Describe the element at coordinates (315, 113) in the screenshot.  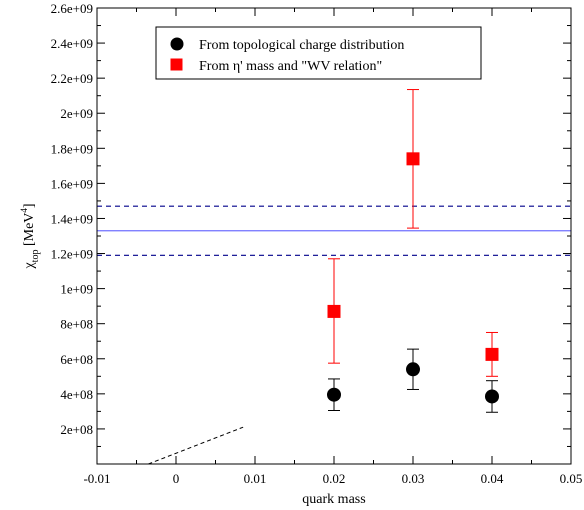
I see `y-tick: 2e+09` at that location.